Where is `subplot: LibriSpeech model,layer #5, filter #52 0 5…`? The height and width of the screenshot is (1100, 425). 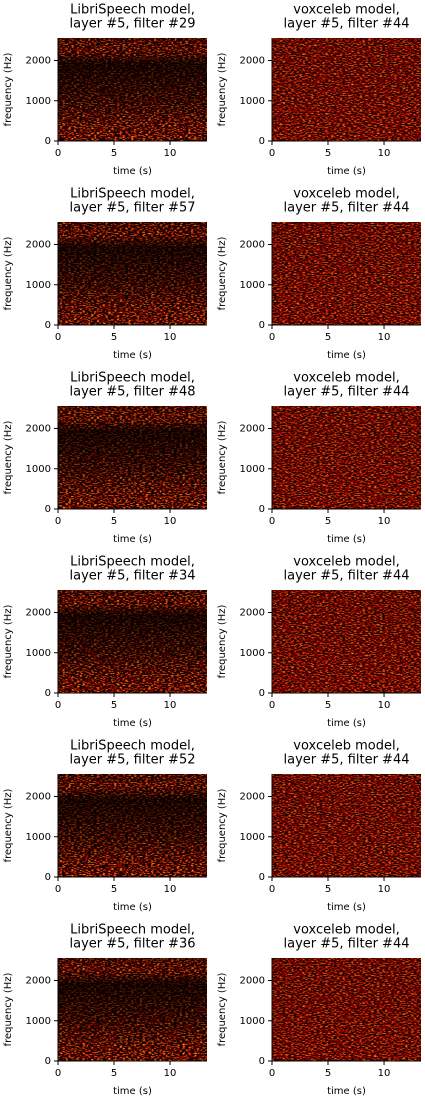
subplot: LibriSpeech model,layer #5, filter #52 0 5… is located at coordinates (105, 826).